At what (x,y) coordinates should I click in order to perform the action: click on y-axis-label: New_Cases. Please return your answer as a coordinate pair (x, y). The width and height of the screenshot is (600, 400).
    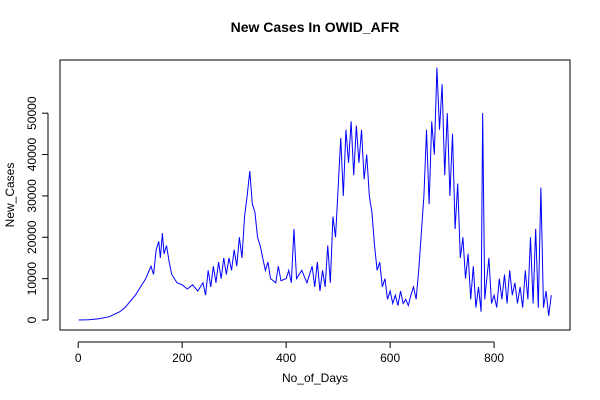
    Looking at the image, I should click on (10, 195).